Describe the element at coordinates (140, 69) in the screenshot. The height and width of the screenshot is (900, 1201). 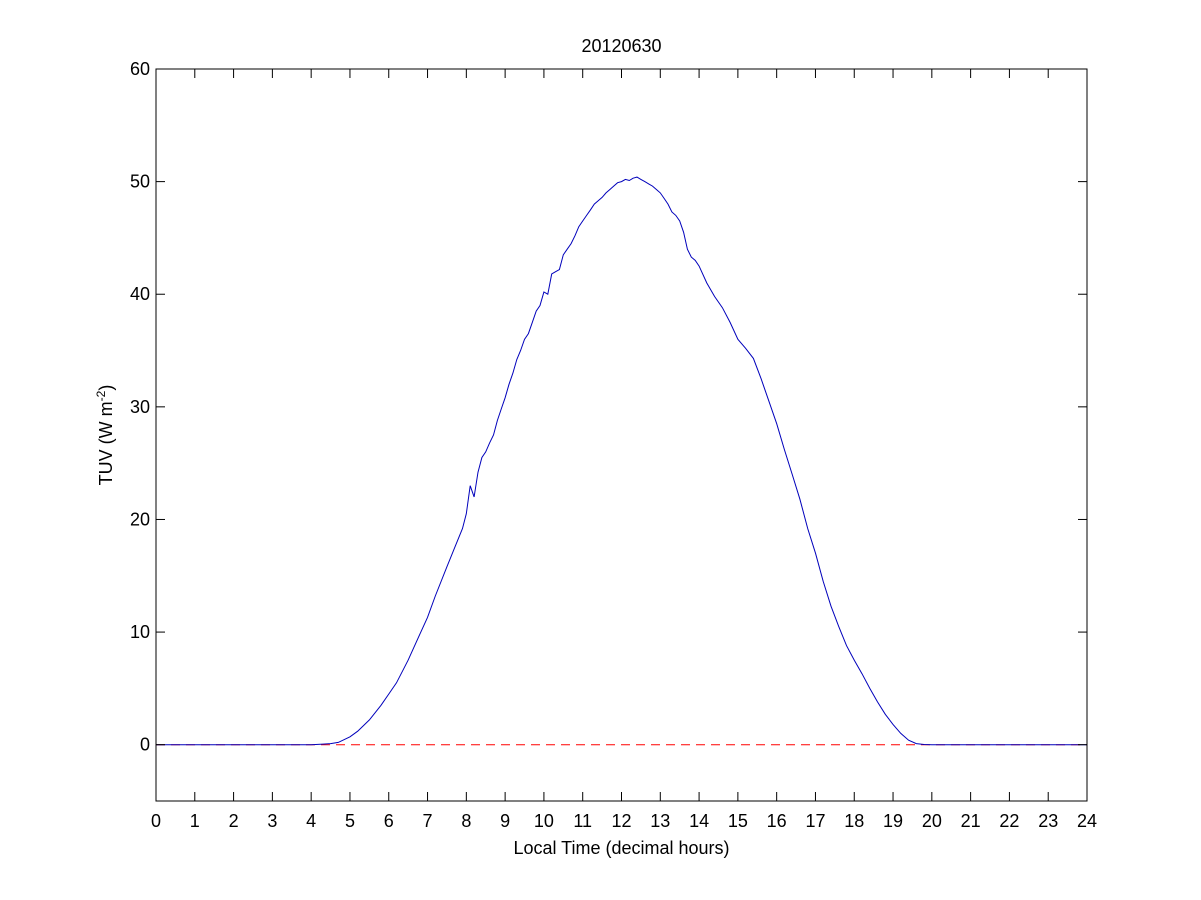
I see `y-tick-label: 60` at that location.